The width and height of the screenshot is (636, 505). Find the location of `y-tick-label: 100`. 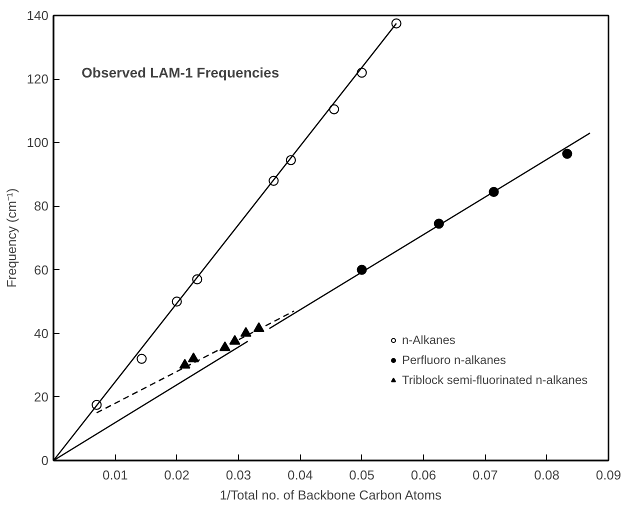

y-tick-label: 100 is located at coordinates (37, 142).